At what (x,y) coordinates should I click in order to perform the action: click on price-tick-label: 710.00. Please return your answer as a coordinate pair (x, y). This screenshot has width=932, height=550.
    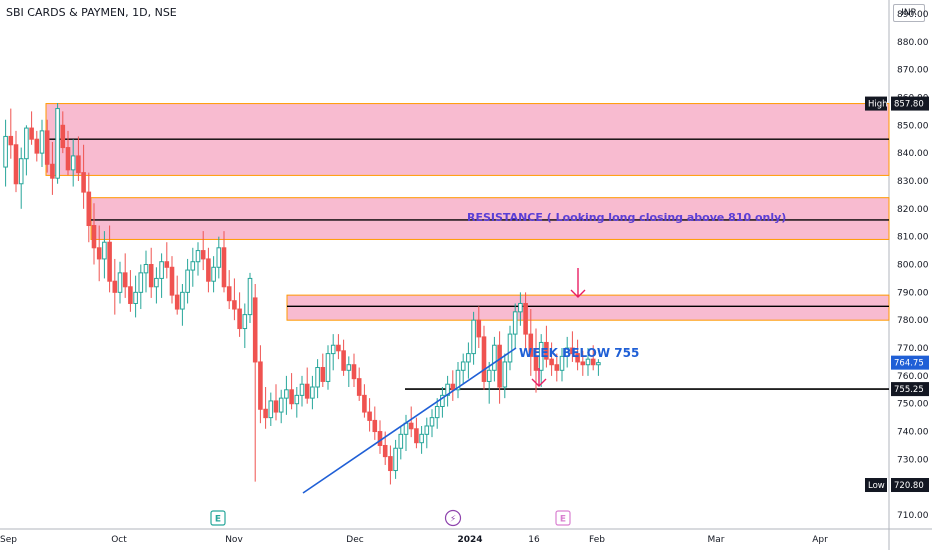
    Looking at the image, I should click on (913, 516).